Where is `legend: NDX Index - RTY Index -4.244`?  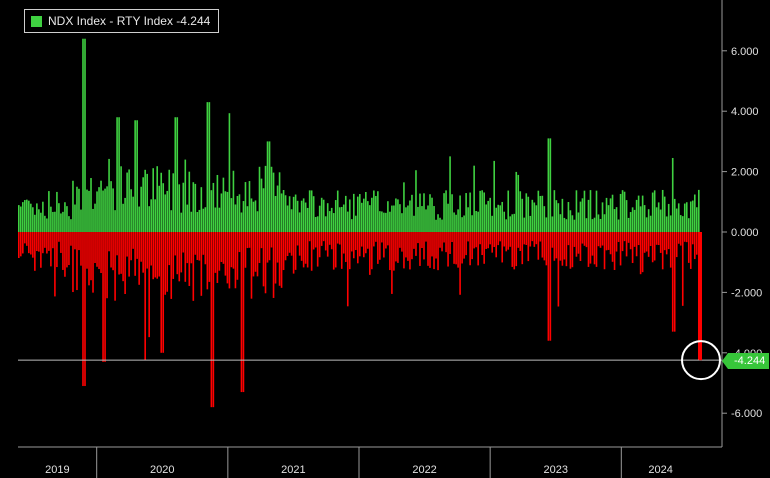 legend: NDX Index - RTY Index -4.244 is located at coordinates (122, 21).